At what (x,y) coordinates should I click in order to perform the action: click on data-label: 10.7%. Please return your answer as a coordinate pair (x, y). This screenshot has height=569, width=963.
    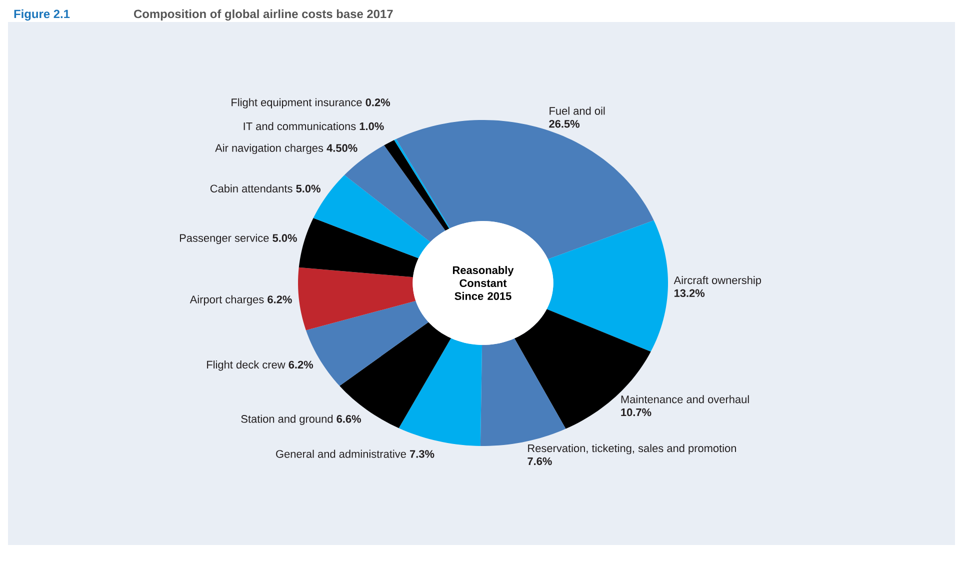
    Looking at the image, I should click on (636, 412).